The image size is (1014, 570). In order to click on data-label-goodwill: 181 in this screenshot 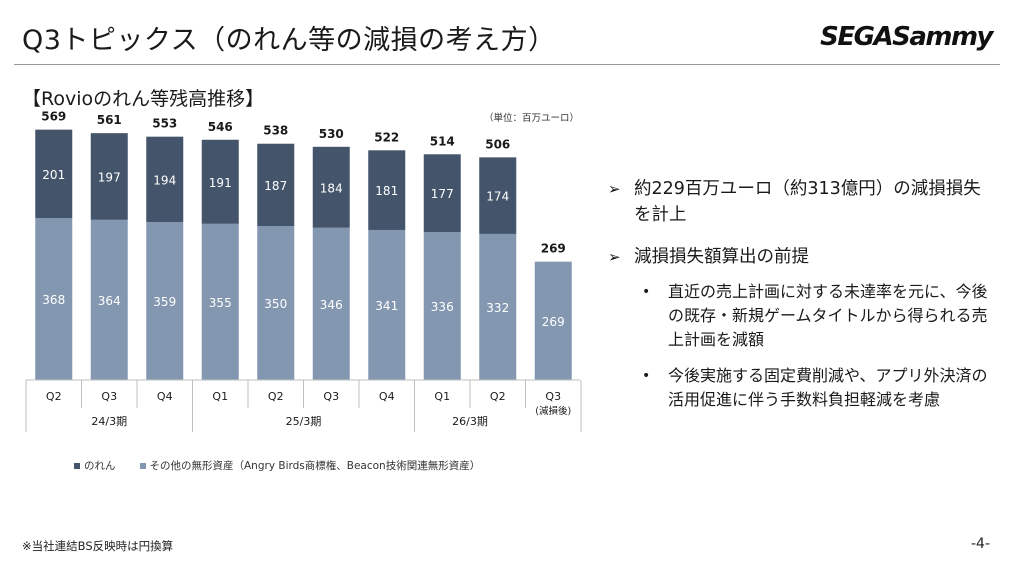, I will do `click(386, 191)`.